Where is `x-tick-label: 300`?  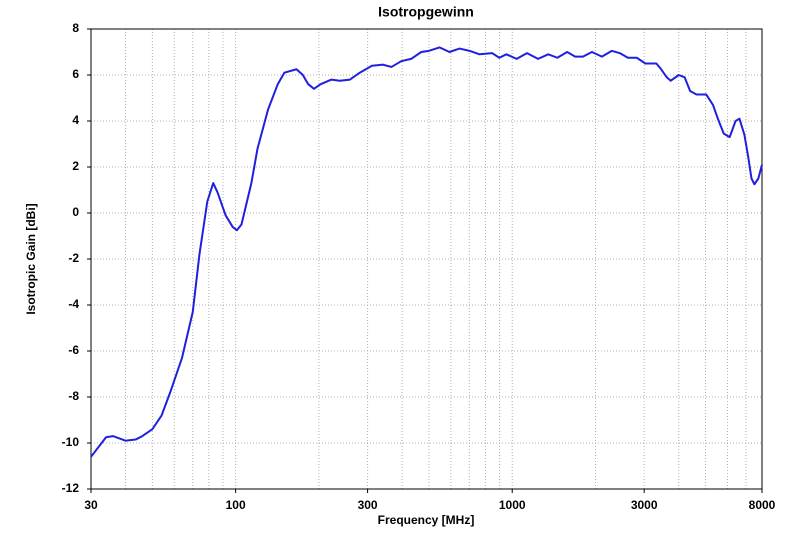 x-tick-label: 300 is located at coordinates (368, 505).